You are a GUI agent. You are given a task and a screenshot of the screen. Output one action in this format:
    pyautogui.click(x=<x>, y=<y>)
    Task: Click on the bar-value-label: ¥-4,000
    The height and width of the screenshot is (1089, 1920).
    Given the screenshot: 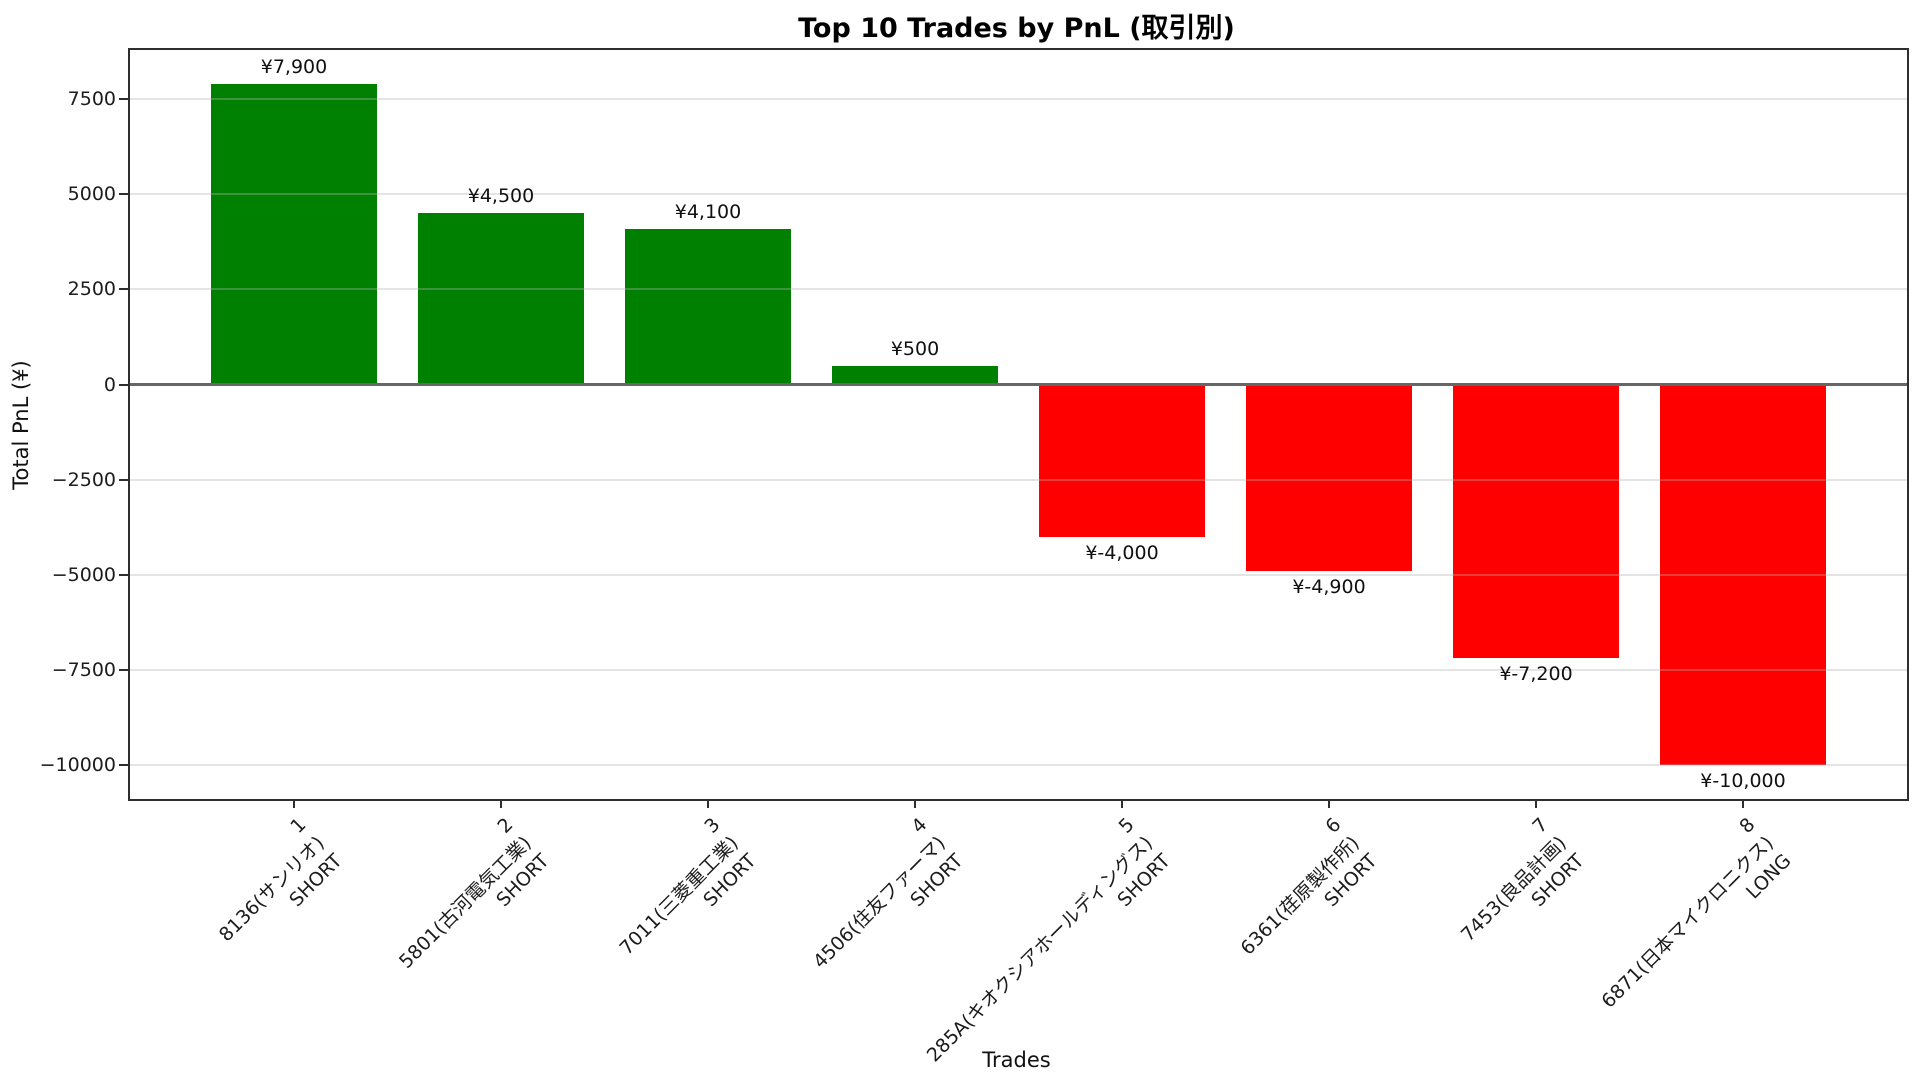 What is the action you would take?
    pyautogui.click(x=1122, y=552)
    